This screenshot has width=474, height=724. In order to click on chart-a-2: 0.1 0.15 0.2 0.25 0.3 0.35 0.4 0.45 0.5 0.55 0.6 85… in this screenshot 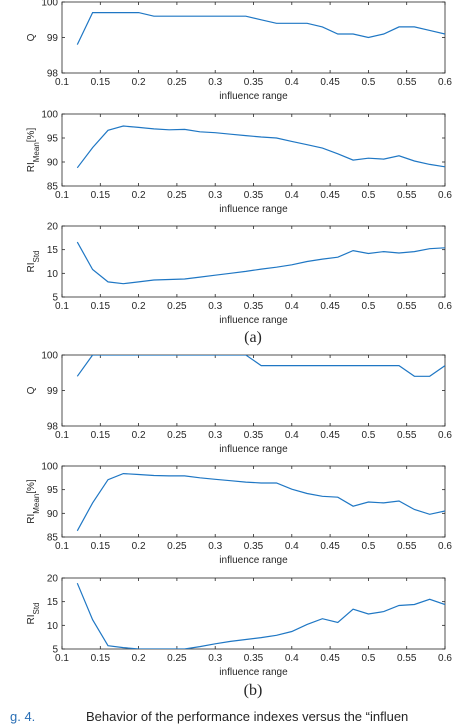, I will do `click(239, 163)`.